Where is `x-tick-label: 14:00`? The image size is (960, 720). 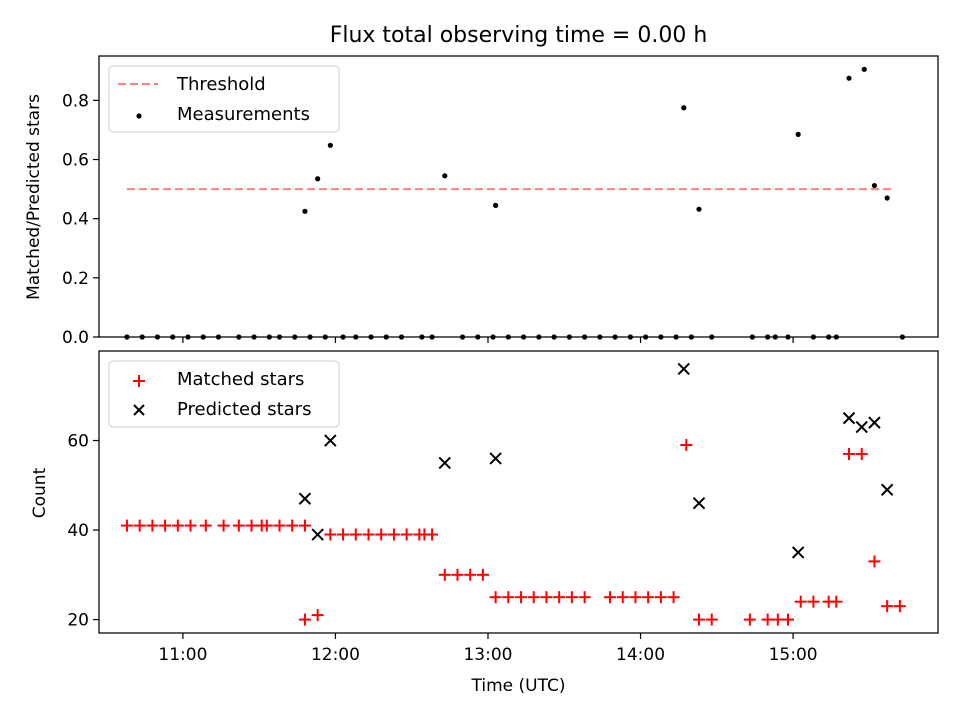
x-tick-label: 14:00 is located at coordinates (640, 655).